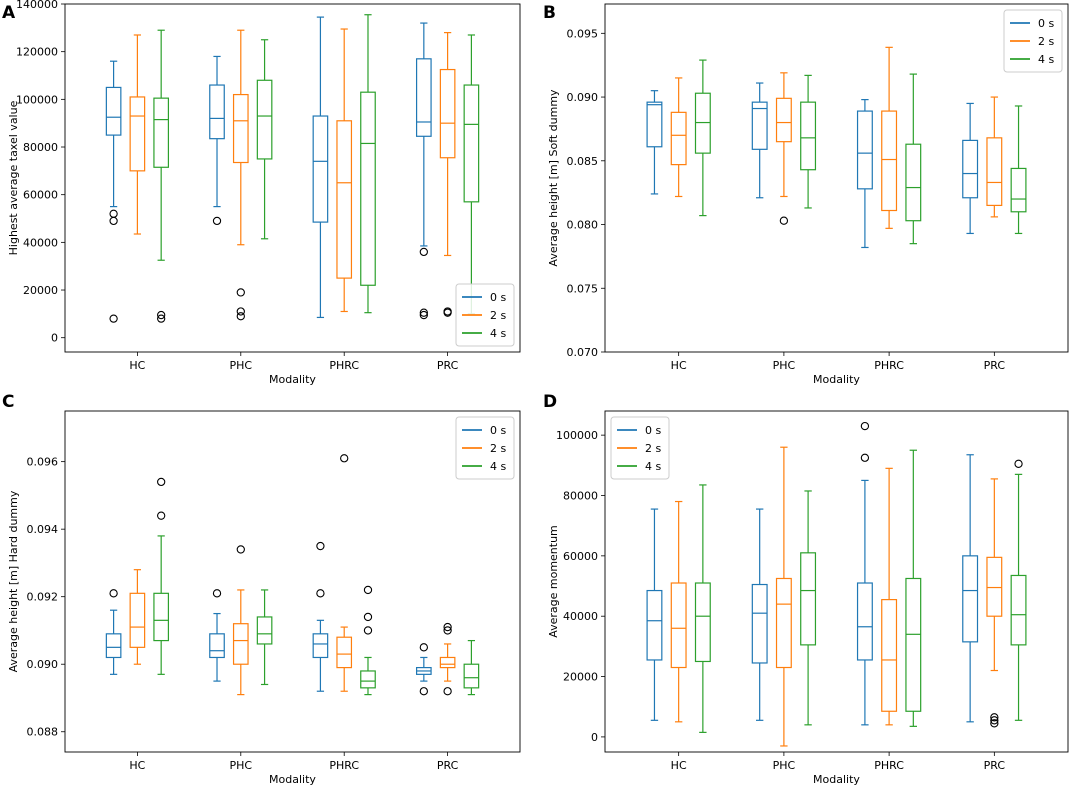  What do you see at coordinates (43, 529) in the screenshot?
I see `y-tick-label: 0.094` at bounding box center [43, 529].